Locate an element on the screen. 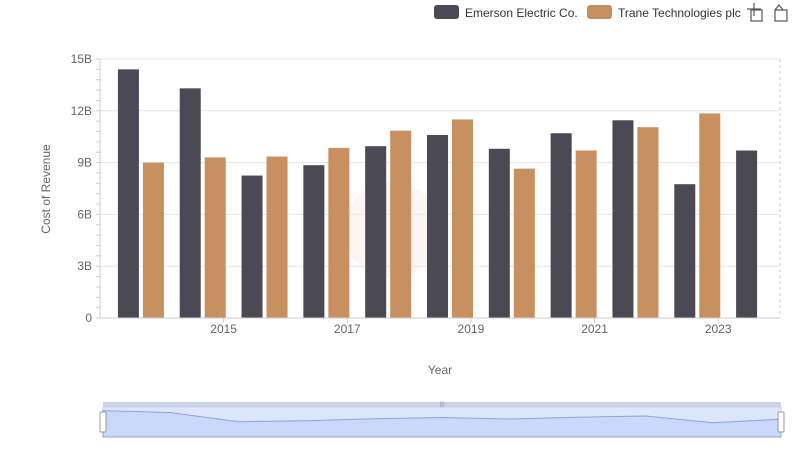 This screenshot has height=461, width=800. y-tick-label: 3B is located at coordinates (84, 266).